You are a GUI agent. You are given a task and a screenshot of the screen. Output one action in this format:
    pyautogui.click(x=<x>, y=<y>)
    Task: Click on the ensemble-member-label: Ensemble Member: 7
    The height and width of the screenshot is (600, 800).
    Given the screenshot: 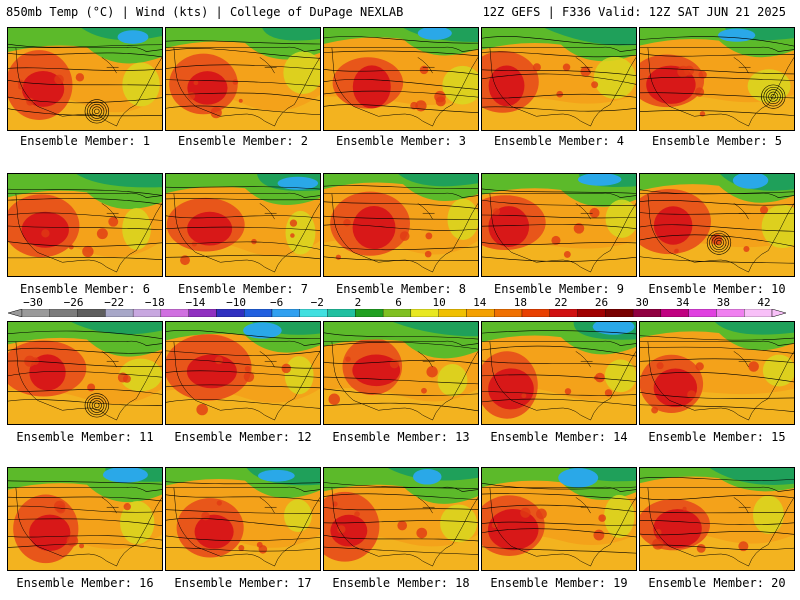 What is the action you would take?
    pyautogui.click(x=243, y=289)
    